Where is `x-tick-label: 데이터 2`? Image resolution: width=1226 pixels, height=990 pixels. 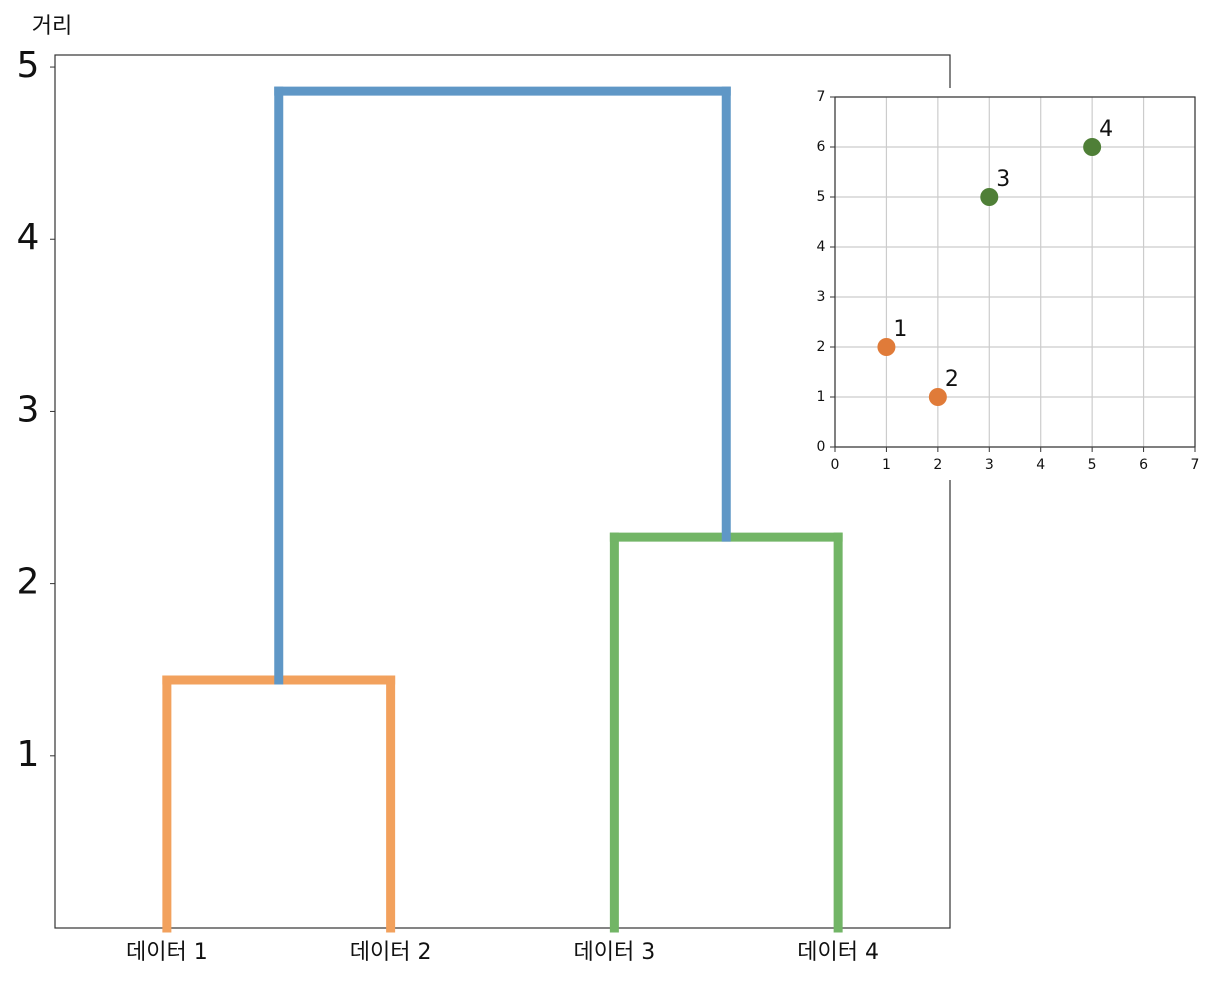
x-tick-label: 데이터 2 is located at coordinates (391, 952).